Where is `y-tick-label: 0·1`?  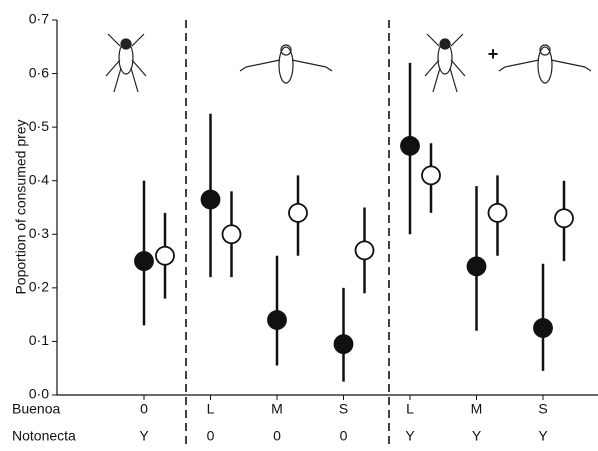
y-tick-label: 0·1 is located at coordinates (39, 340).